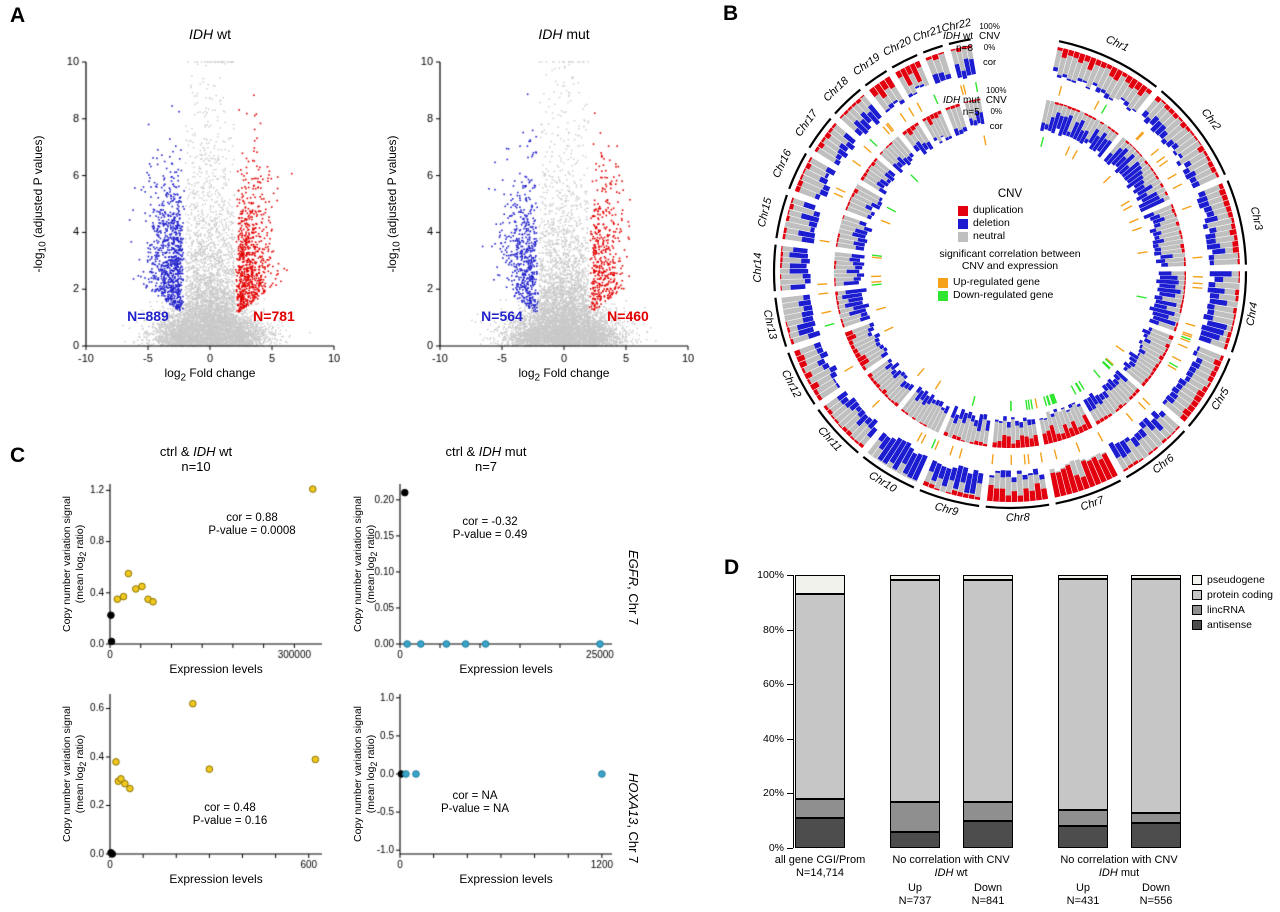 The width and height of the screenshot is (1280, 912). Describe the element at coordinates (1029, 295) in the screenshot. I see `legend-item-downregulated: Down-regulated gene` at that location.